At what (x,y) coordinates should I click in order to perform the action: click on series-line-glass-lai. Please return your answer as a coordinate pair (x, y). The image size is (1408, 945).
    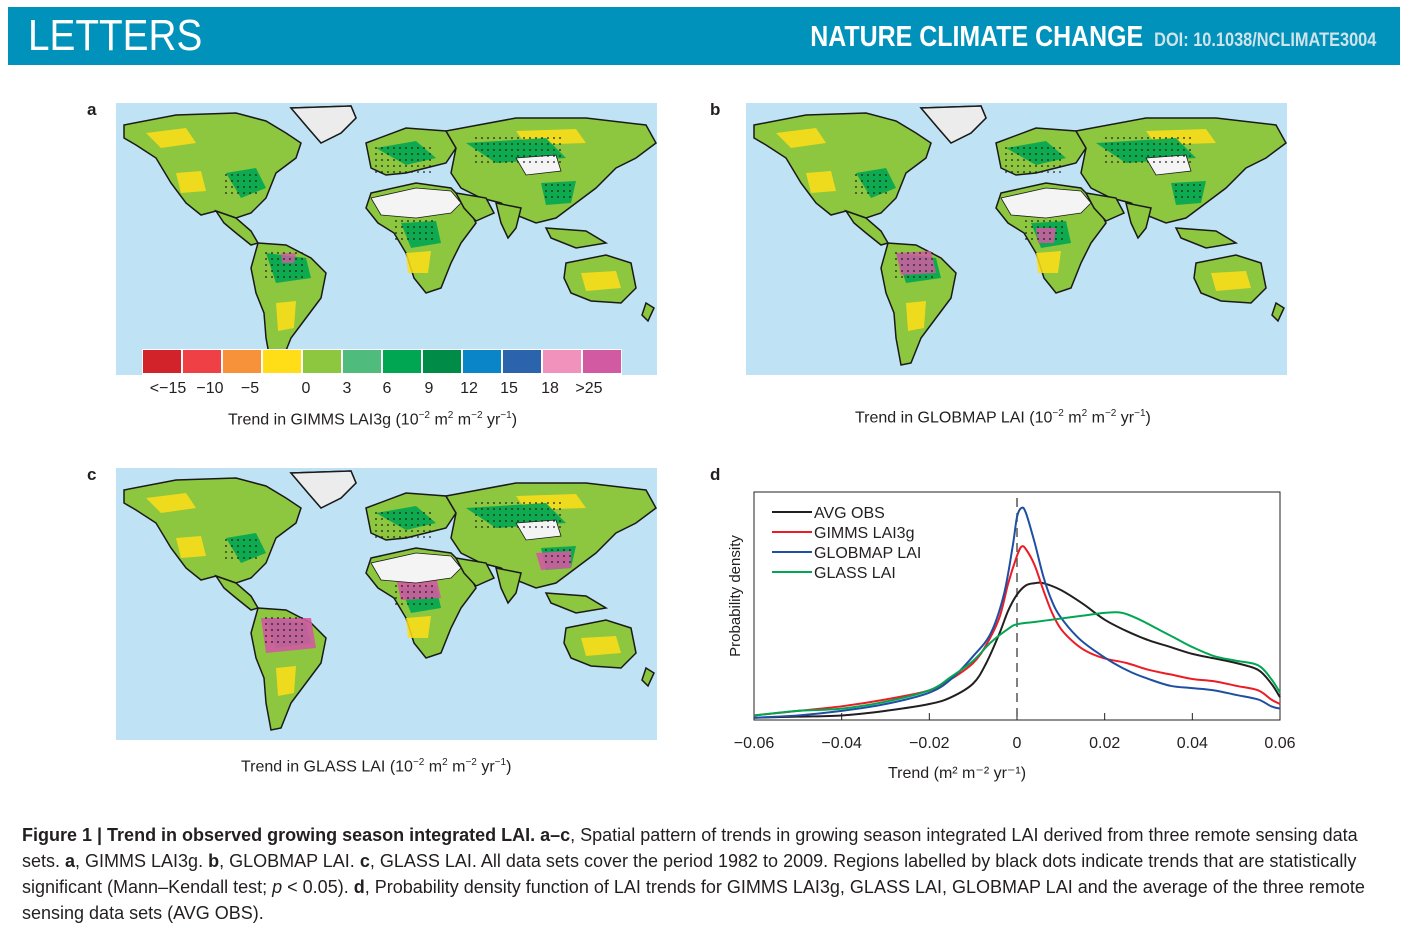
    Looking at the image, I should click on (1017, 664).